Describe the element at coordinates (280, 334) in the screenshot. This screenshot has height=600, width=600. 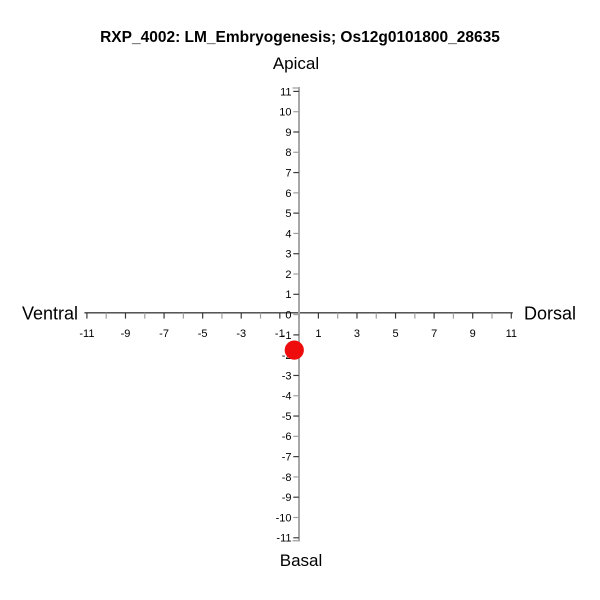
I see `x-tick-label: -1` at that location.